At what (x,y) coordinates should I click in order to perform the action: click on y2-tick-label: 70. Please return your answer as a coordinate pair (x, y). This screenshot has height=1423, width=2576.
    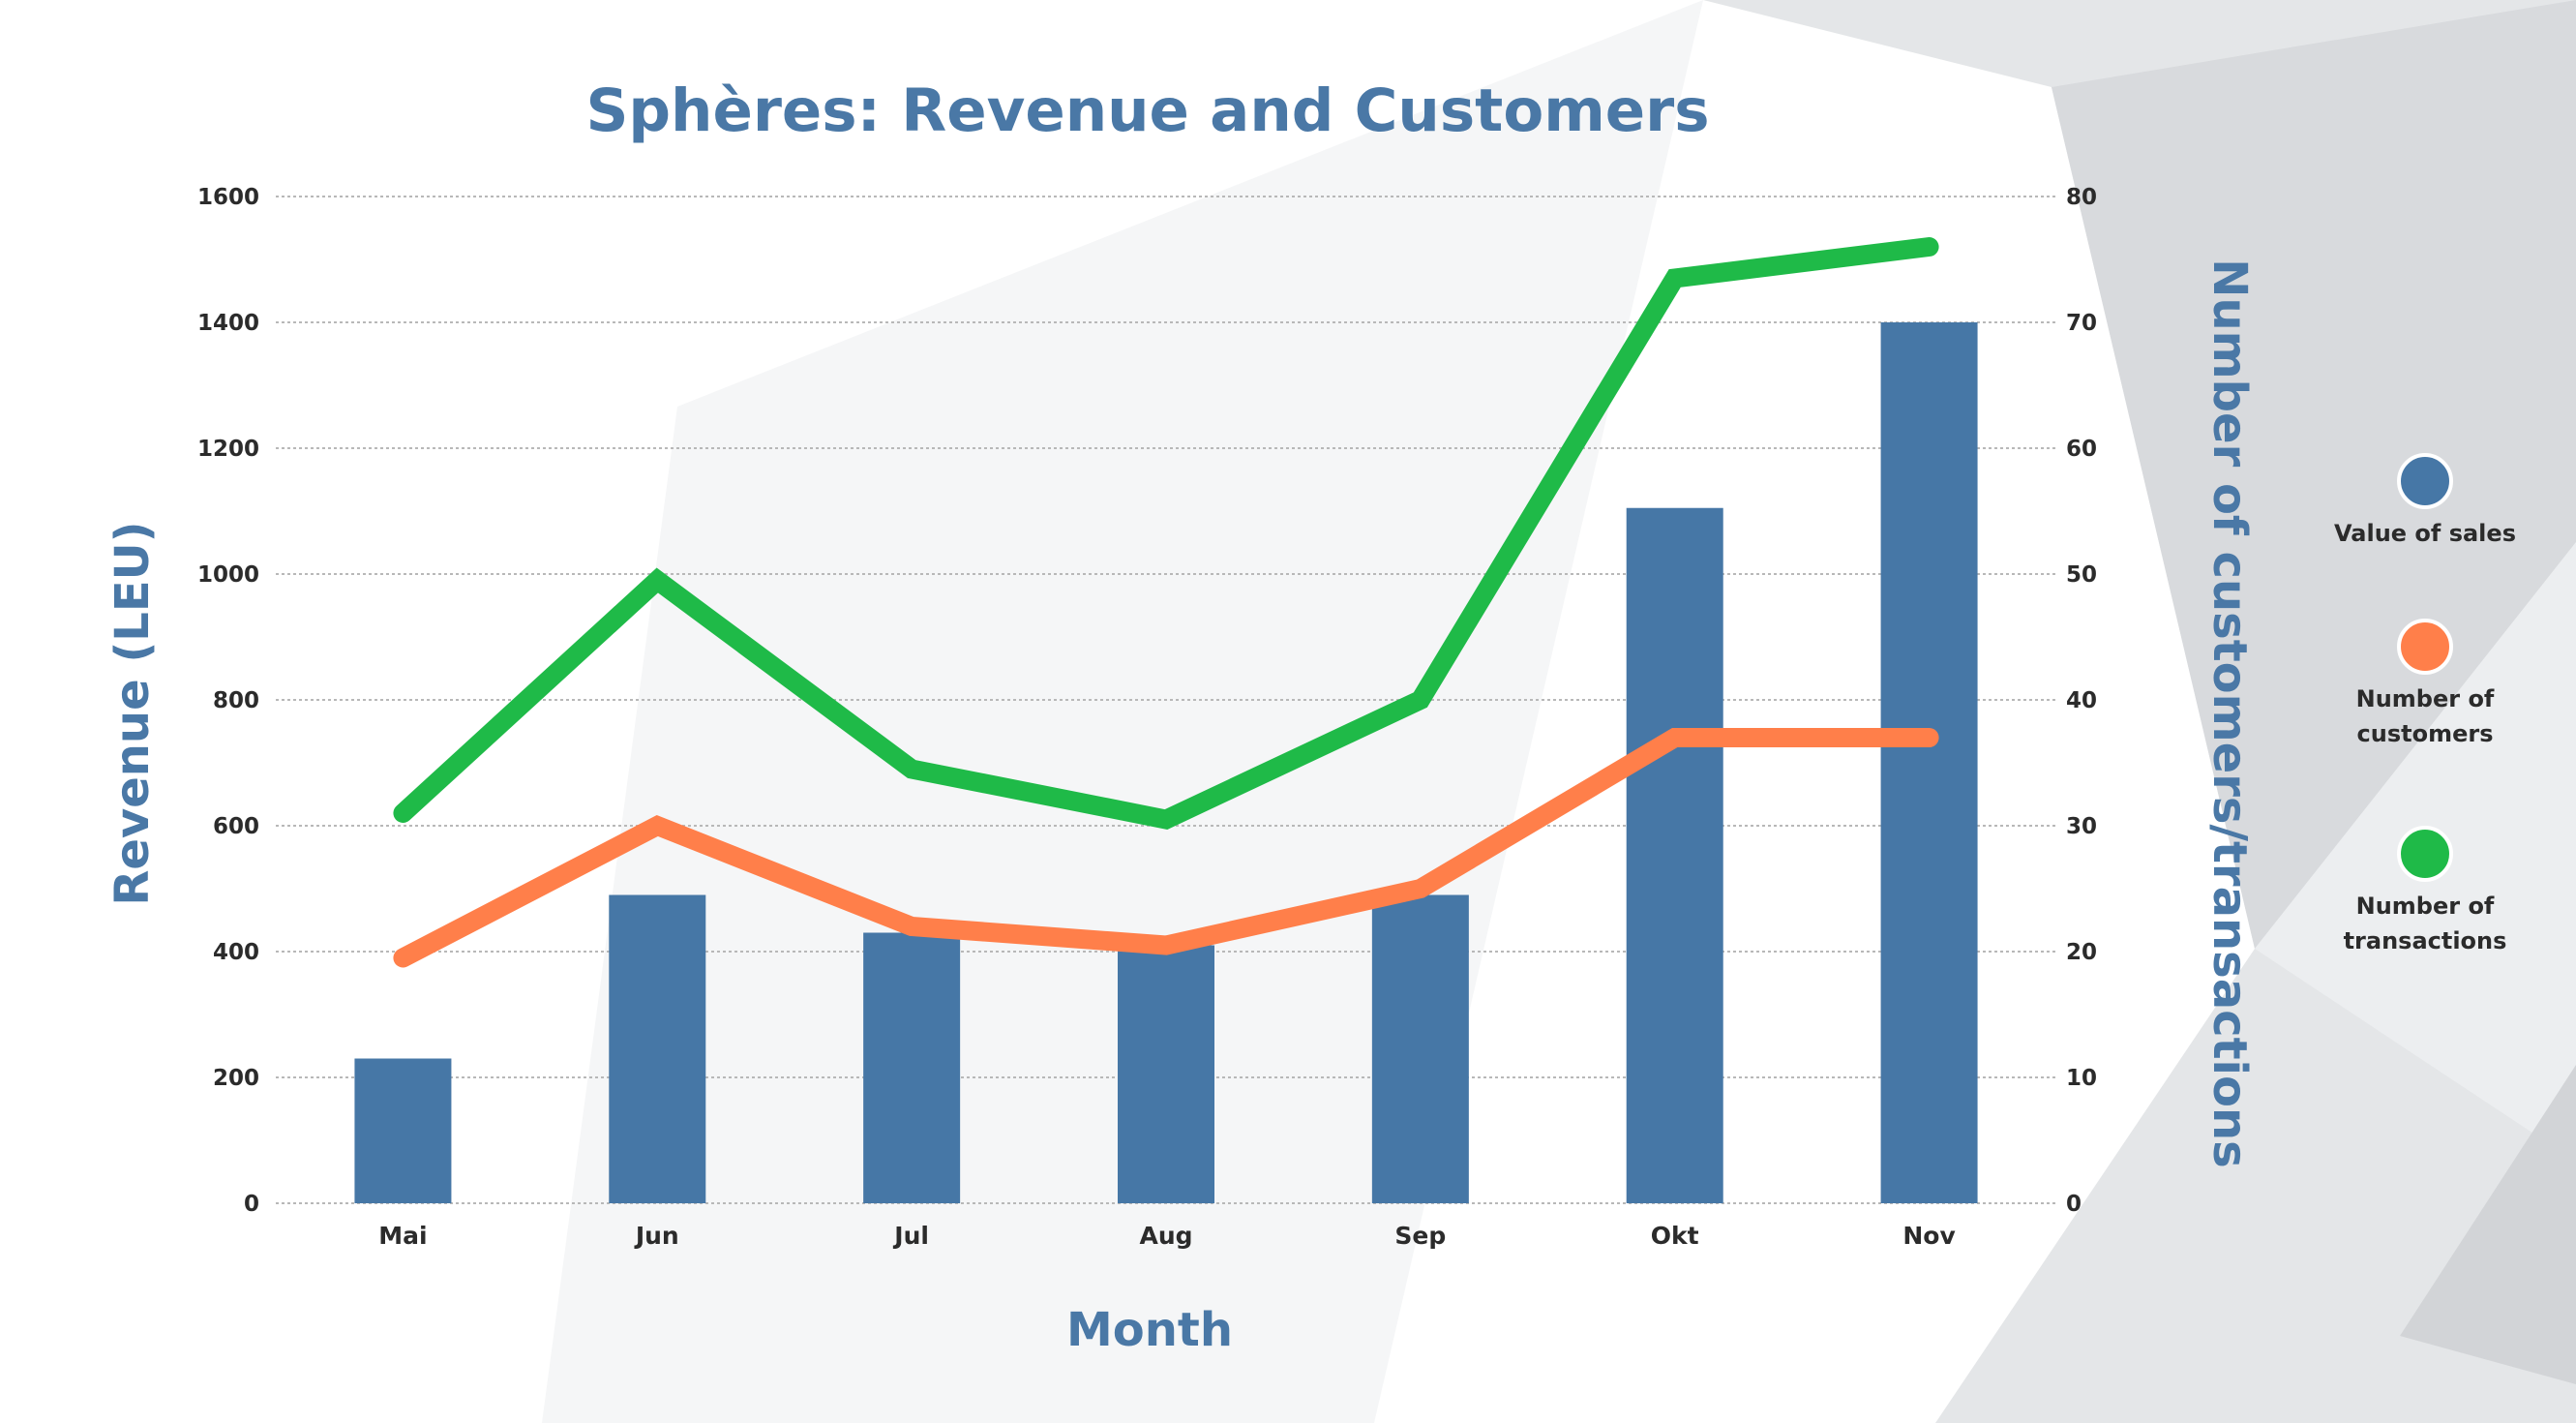
    Looking at the image, I should click on (2081, 323).